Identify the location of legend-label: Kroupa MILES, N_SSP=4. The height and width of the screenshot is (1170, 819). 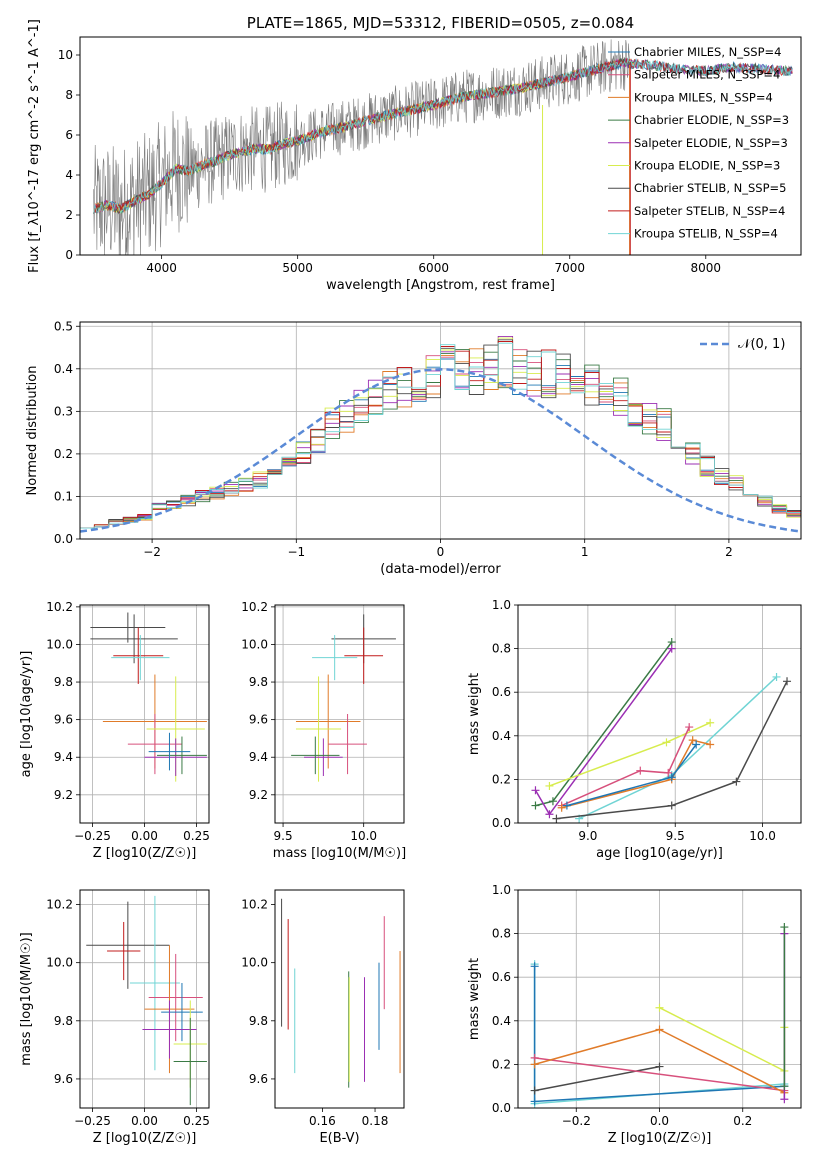
(703, 97).